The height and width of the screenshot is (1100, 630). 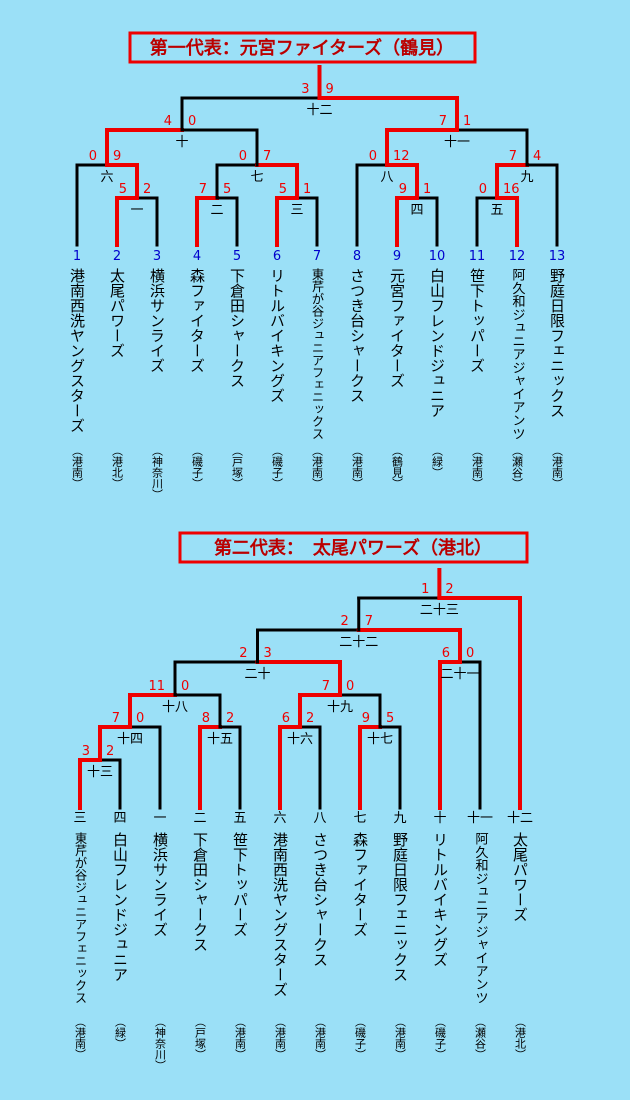 What do you see at coordinates (439, 610) in the screenshot?
I see `match-label: 二十三` at bounding box center [439, 610].